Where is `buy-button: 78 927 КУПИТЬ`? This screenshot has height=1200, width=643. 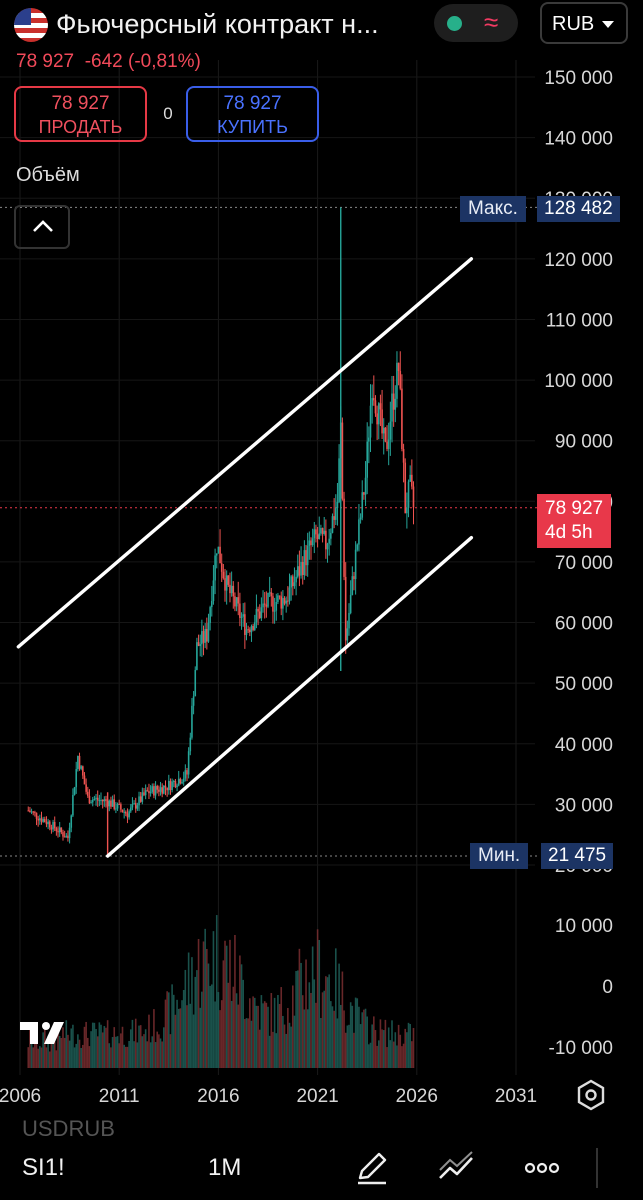 buy-button: 78 927 КУПИТЬ is located at coordinates (252, 114).